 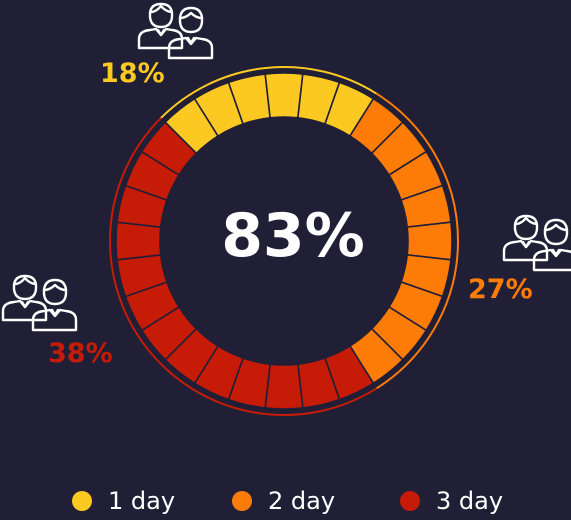 I want to click on data-label-3-day: 38%, so click(x=80, y=353).